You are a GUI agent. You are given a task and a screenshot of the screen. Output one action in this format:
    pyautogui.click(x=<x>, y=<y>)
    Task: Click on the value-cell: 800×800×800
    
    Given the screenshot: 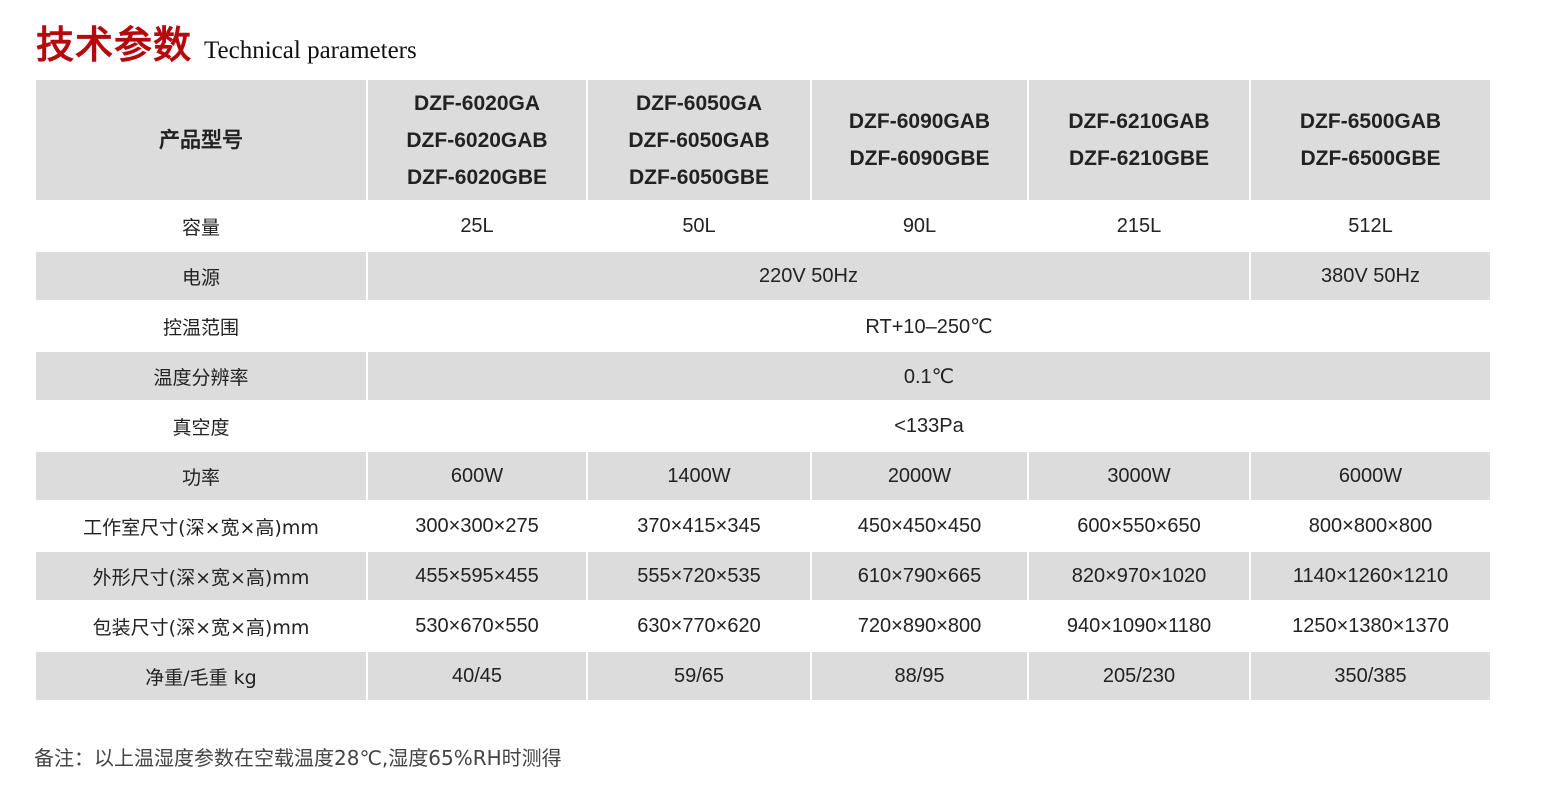 What is the action you would take?
    pyautogui.click(x=1370, y=526)
    